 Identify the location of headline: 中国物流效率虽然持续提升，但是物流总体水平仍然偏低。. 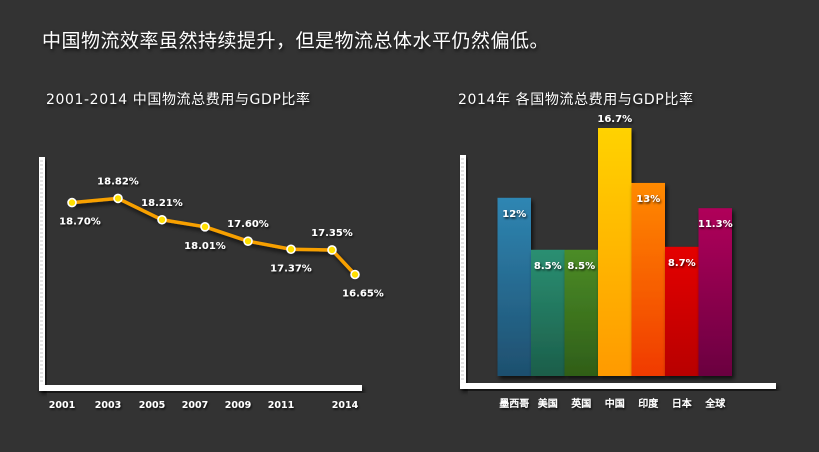
(296, 41).